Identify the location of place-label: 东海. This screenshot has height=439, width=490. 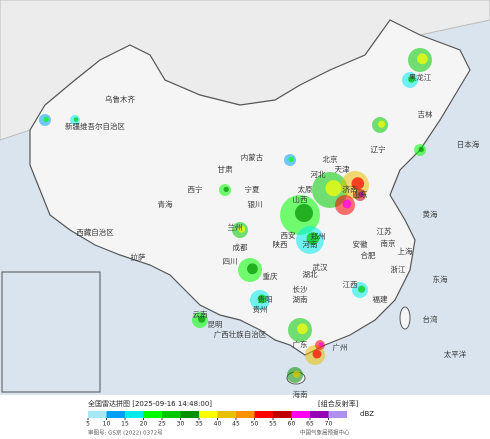
(440, 279).